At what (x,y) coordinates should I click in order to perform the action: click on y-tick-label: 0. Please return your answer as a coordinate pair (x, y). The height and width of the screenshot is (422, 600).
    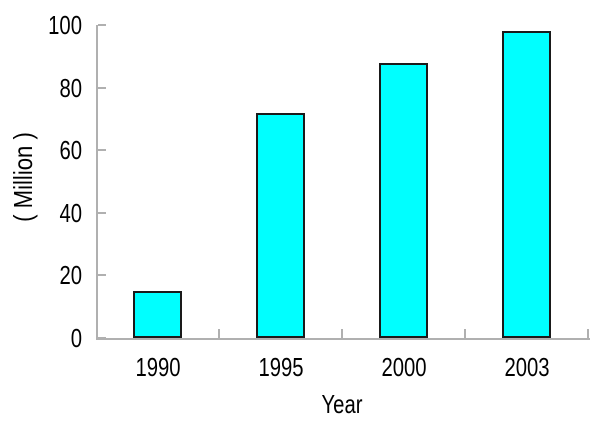
    Looking at the image, I should click on (76, 338).